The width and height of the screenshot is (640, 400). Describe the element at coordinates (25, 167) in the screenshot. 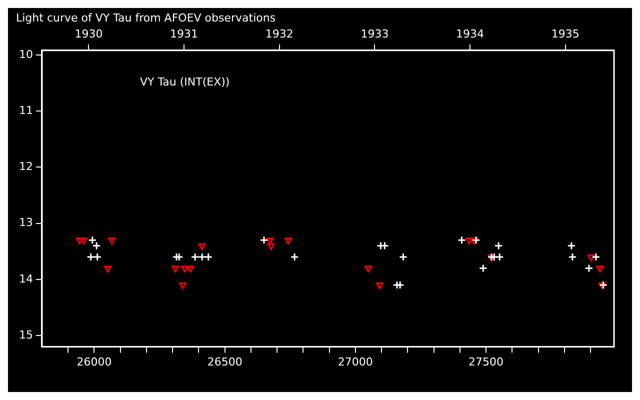

I see `y-tick-label: 12` at that location.